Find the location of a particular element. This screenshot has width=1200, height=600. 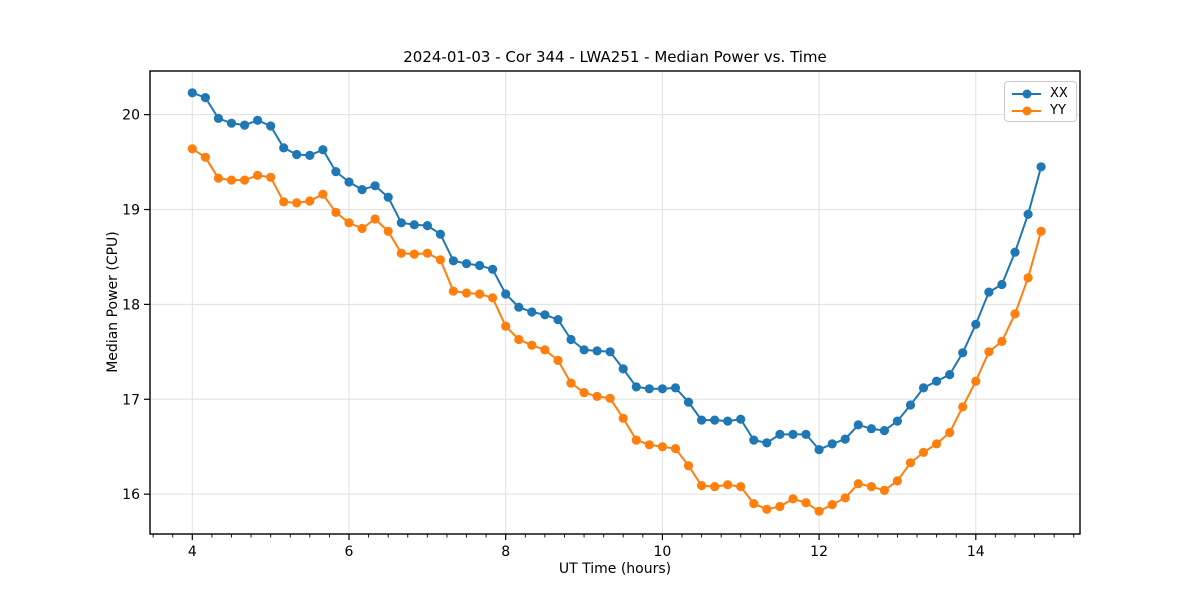

legend-item-xx: XX is located at coordinates (1040, 93).